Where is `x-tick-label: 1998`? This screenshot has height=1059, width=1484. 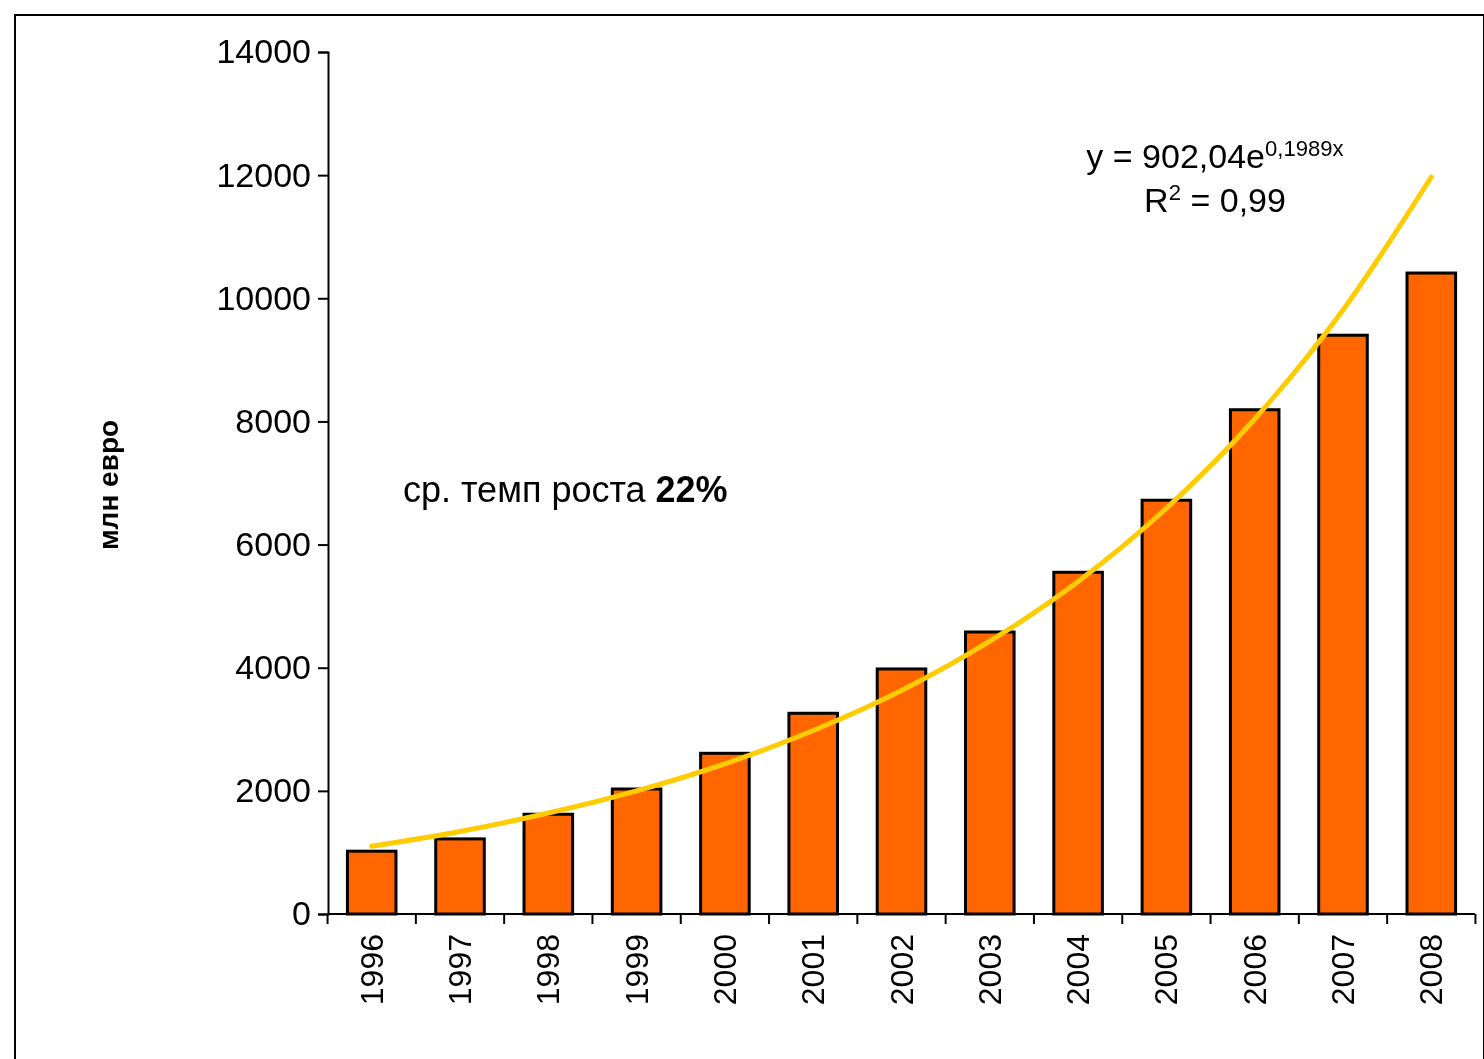 x-tick-label: 1998 is located at coordinates (548, 970).